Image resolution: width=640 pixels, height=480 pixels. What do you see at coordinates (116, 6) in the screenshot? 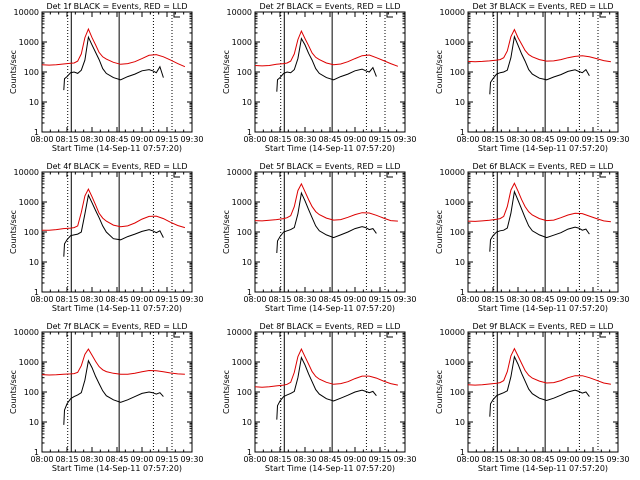
I see `chart-title: Det 1f BLACK = Events, RED = LLD` at bounding box center [116, 6].